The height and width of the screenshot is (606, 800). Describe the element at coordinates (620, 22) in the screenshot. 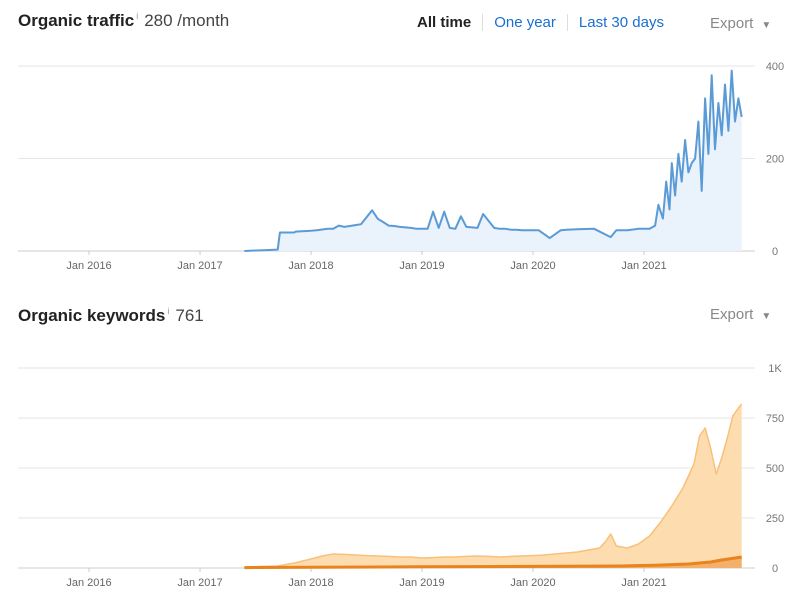

I see `tab-last-30-days: Last 30 days` at that location.